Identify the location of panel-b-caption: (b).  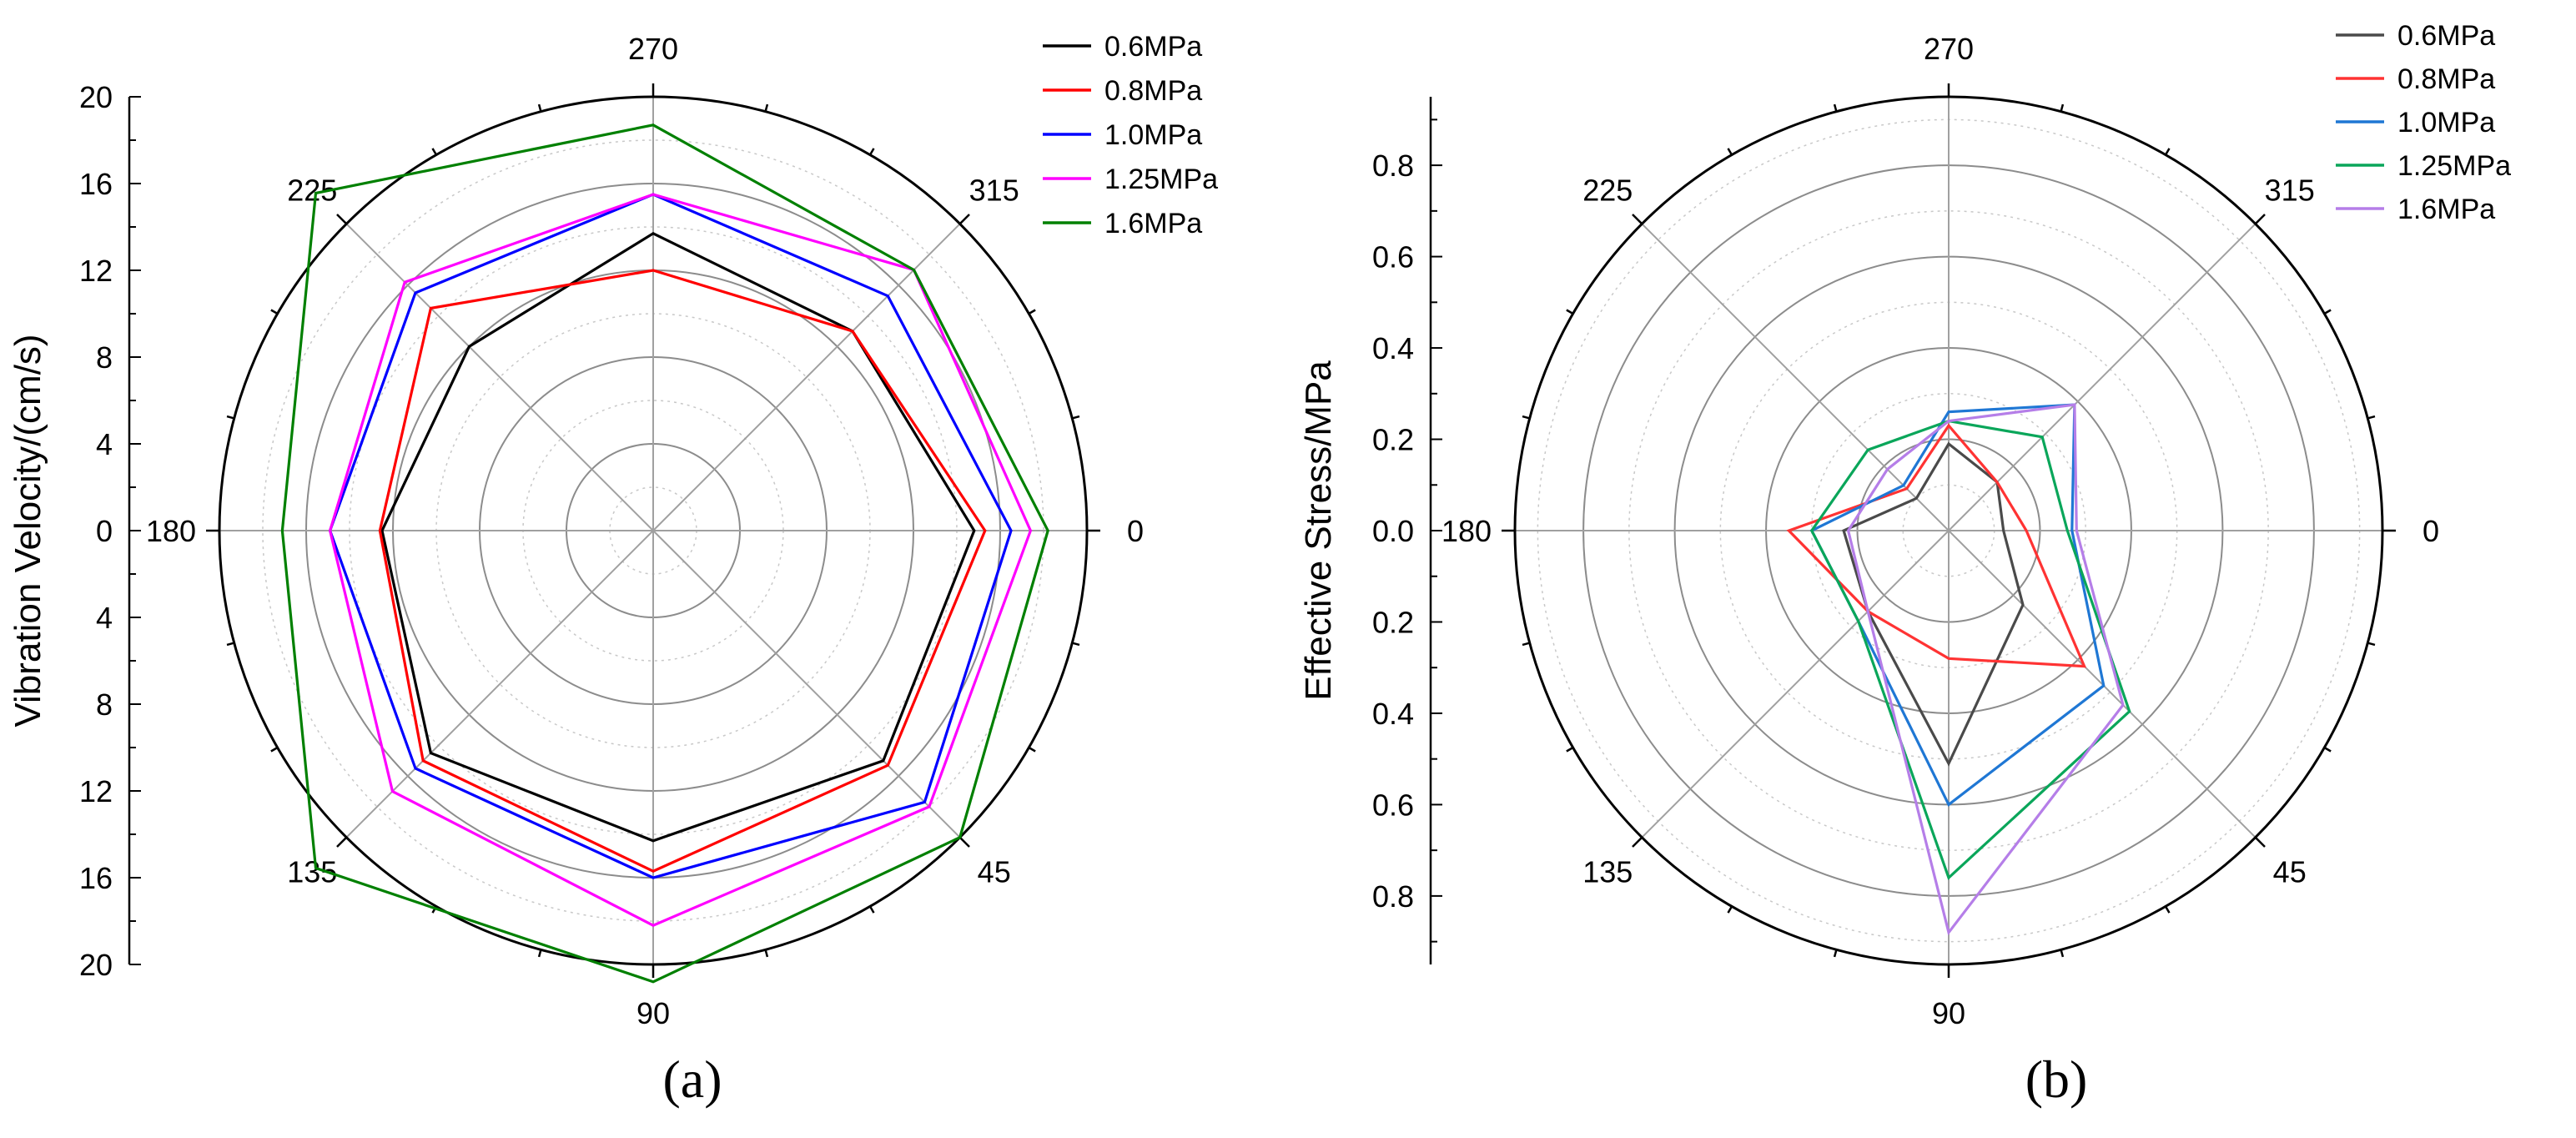
(2056, 1080).